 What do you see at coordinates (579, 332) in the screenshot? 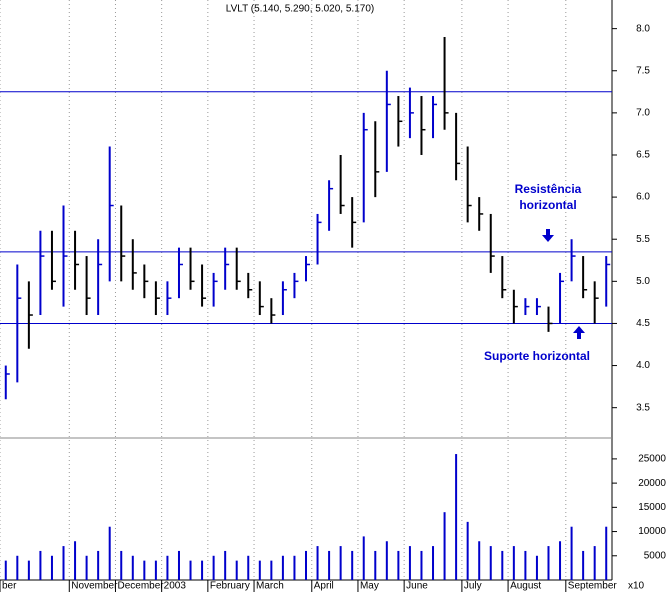
I see `arrow-up` at bounding box center [579, 332].